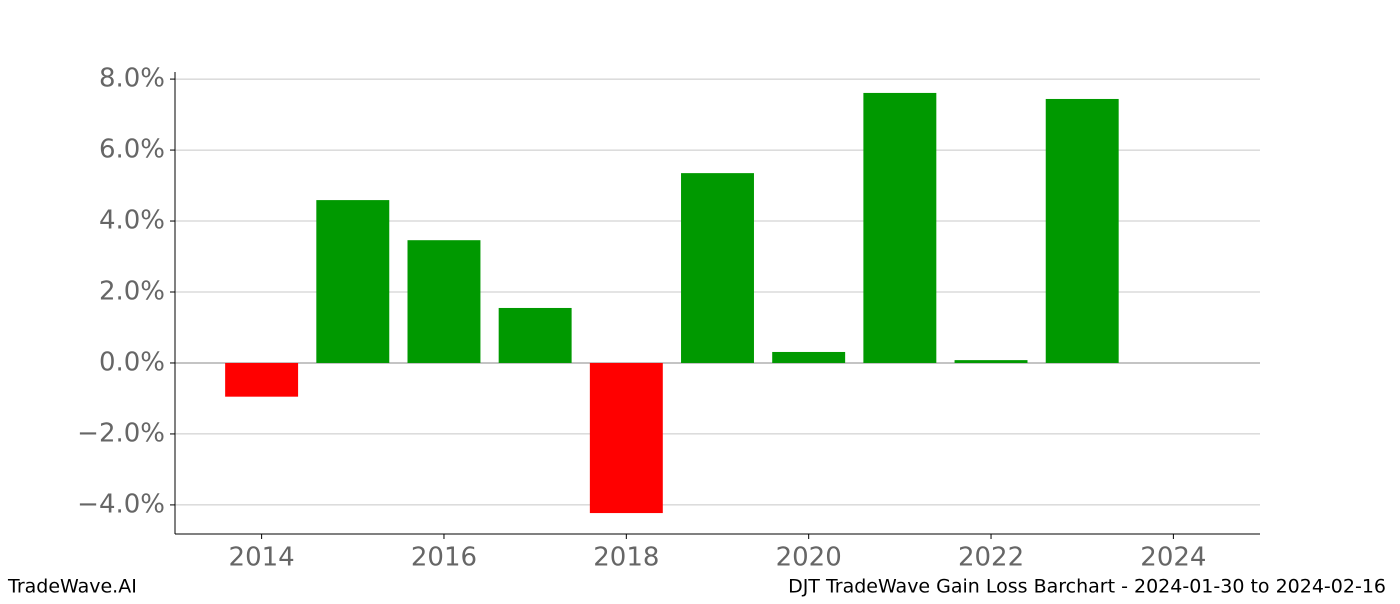 This screenshot has width=1400, height=604. What do you see at coordinates (132, 221) in the screenshot?
I see `y-tick-label: 4.0%` at bounding box center [132, 221].